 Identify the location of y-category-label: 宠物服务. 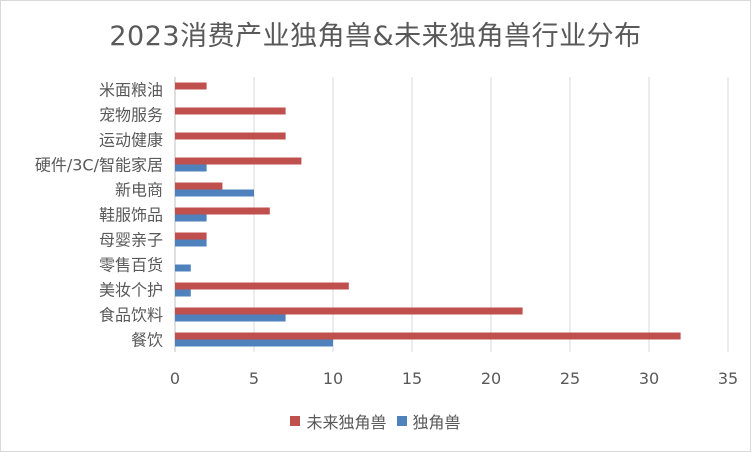
(131, 115).